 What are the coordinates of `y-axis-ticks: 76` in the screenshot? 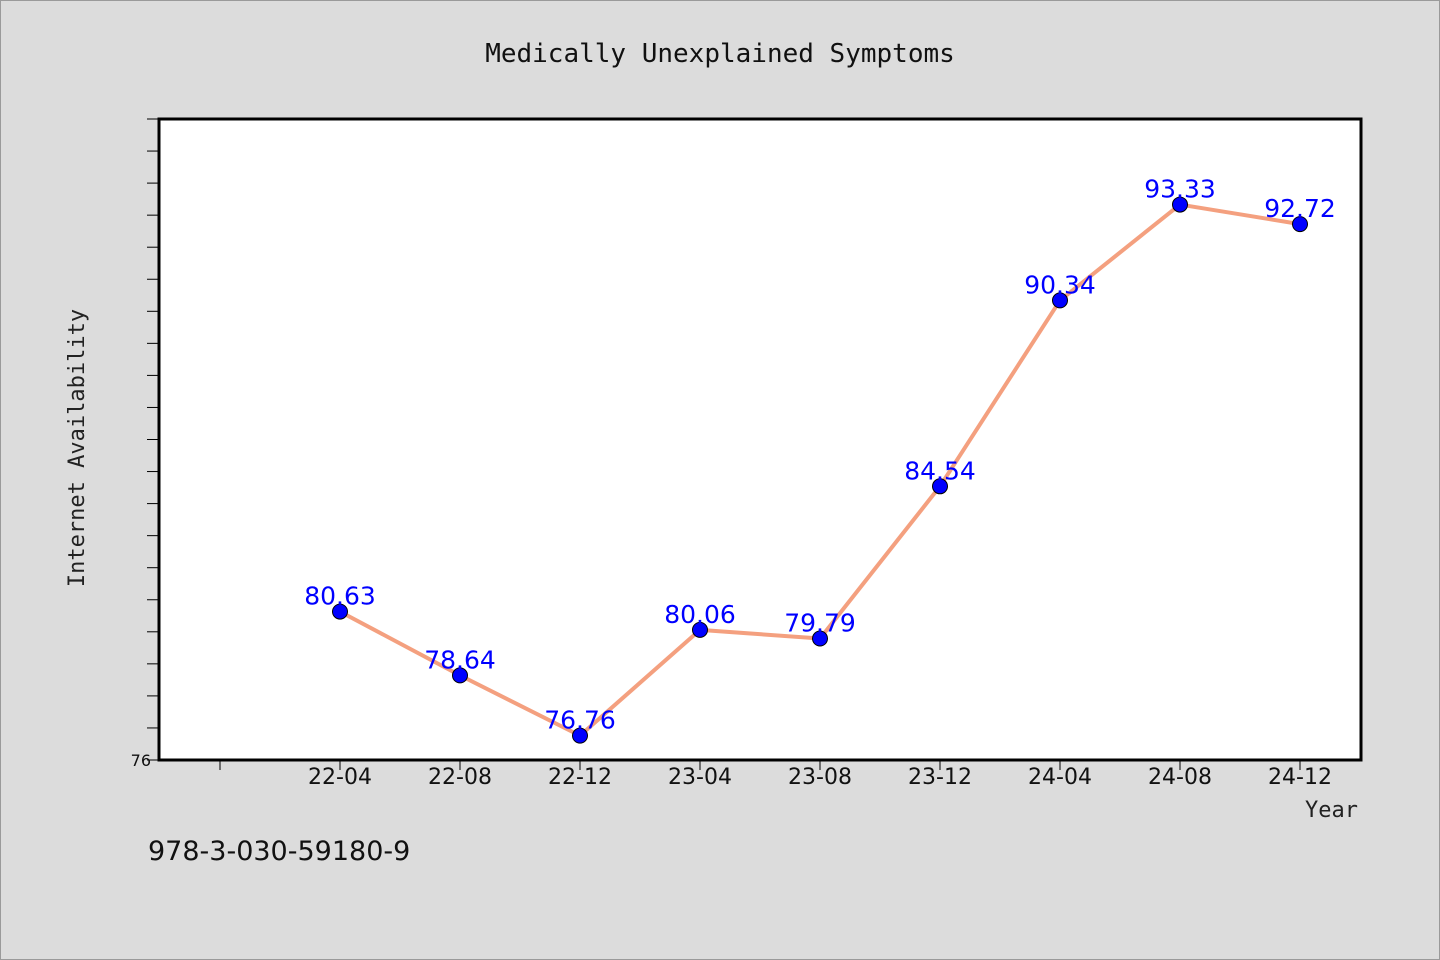 It's located at (145, 444).